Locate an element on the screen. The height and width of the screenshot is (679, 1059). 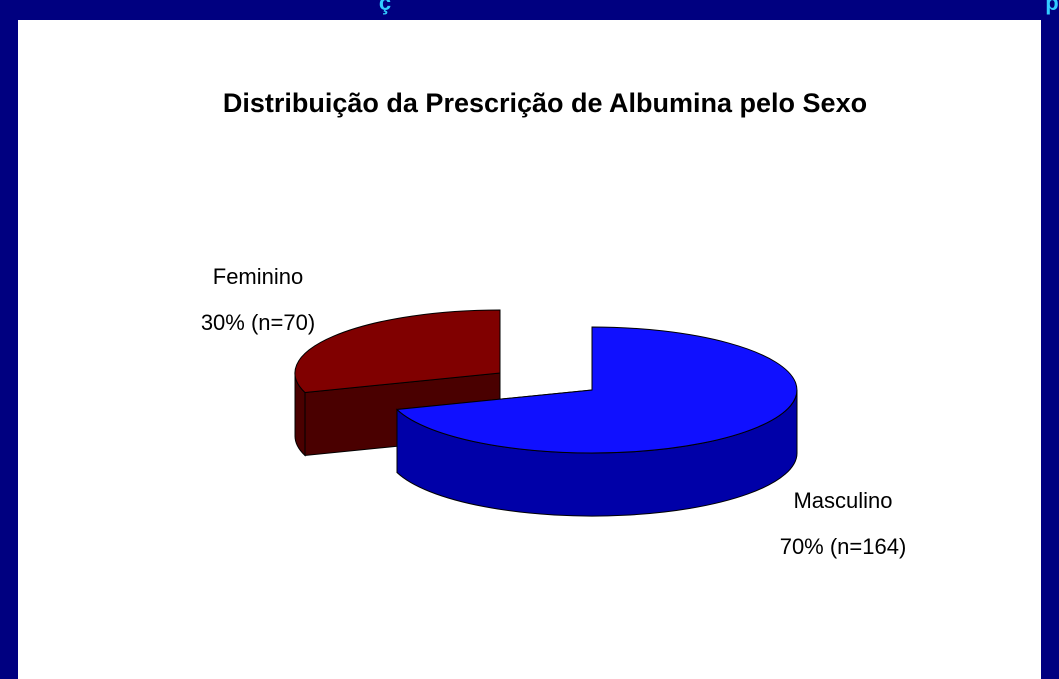
header-fragment: ç is located at coordinates (385, 7).